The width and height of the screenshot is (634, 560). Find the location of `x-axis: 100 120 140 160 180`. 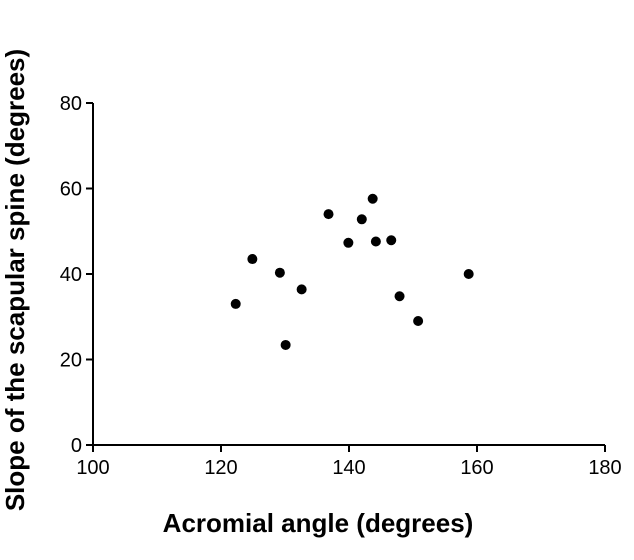

x-axis: 100 120 140 160 180 is located at coordinates (349, 461).